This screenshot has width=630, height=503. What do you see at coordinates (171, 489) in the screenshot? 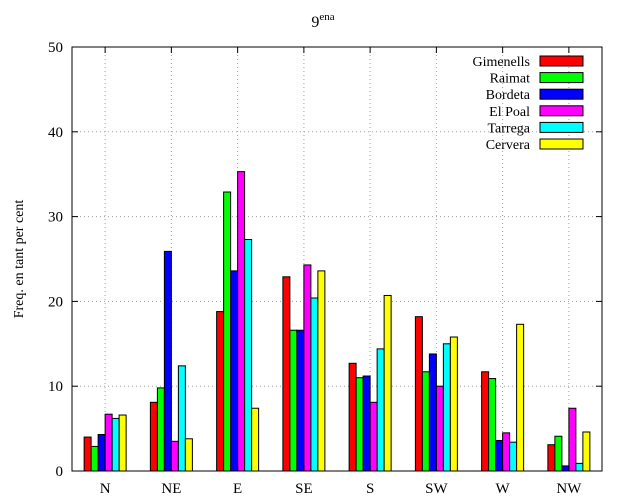
I see `x-tick-label: NE` at bounding box center [171, 489].